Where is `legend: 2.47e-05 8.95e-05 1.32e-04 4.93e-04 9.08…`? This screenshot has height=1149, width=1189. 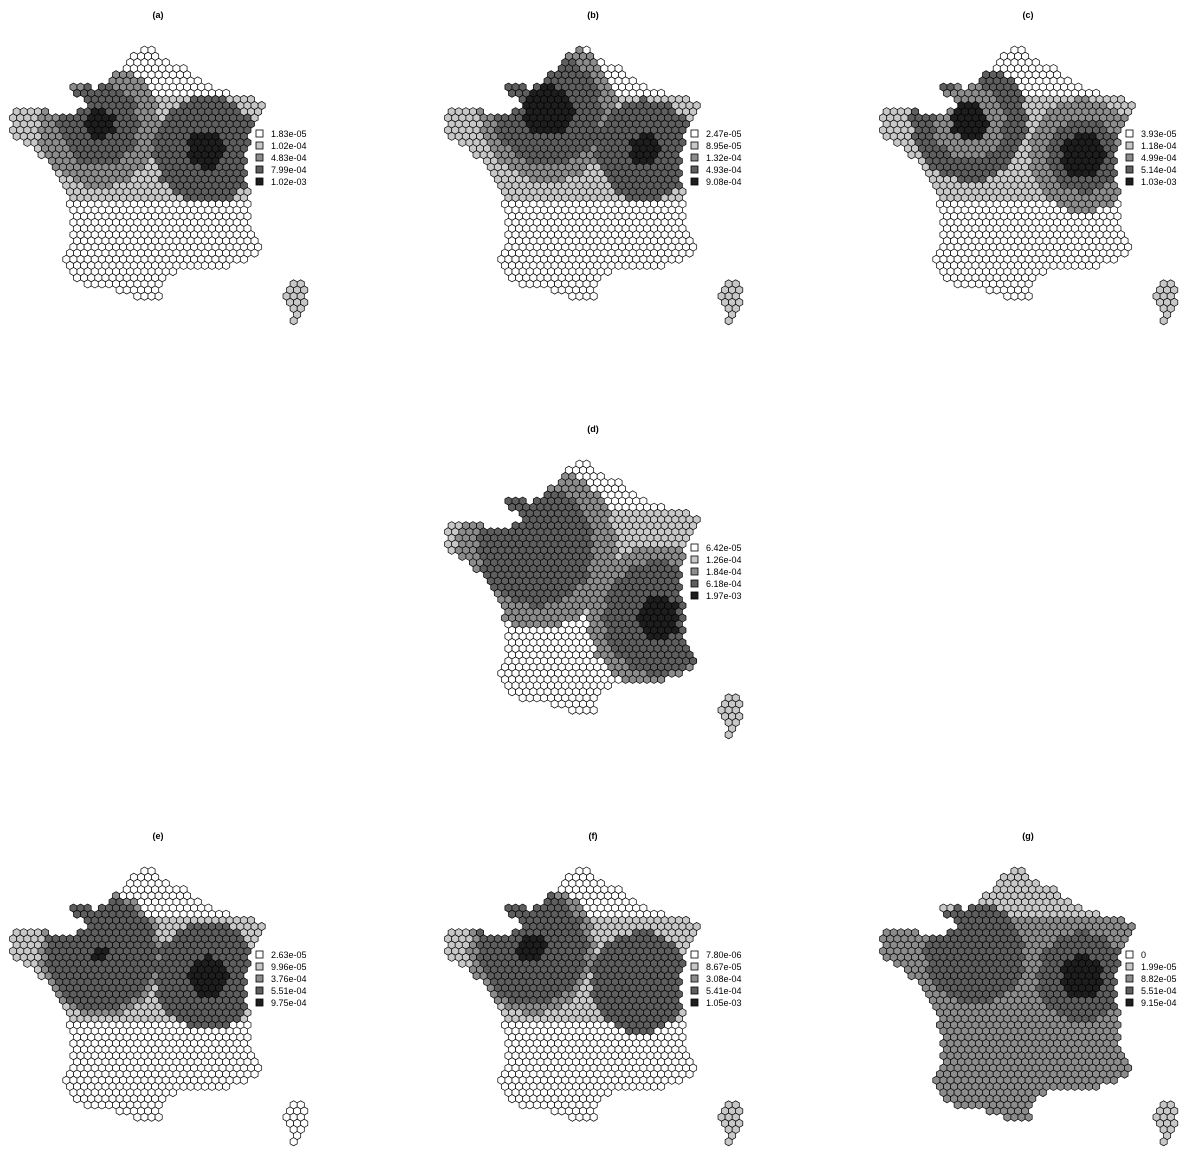 legend: 2.47e-05 8.95e-05 1.32e-04 4.93e-04 9.08… is located at coordinates (716, 158).